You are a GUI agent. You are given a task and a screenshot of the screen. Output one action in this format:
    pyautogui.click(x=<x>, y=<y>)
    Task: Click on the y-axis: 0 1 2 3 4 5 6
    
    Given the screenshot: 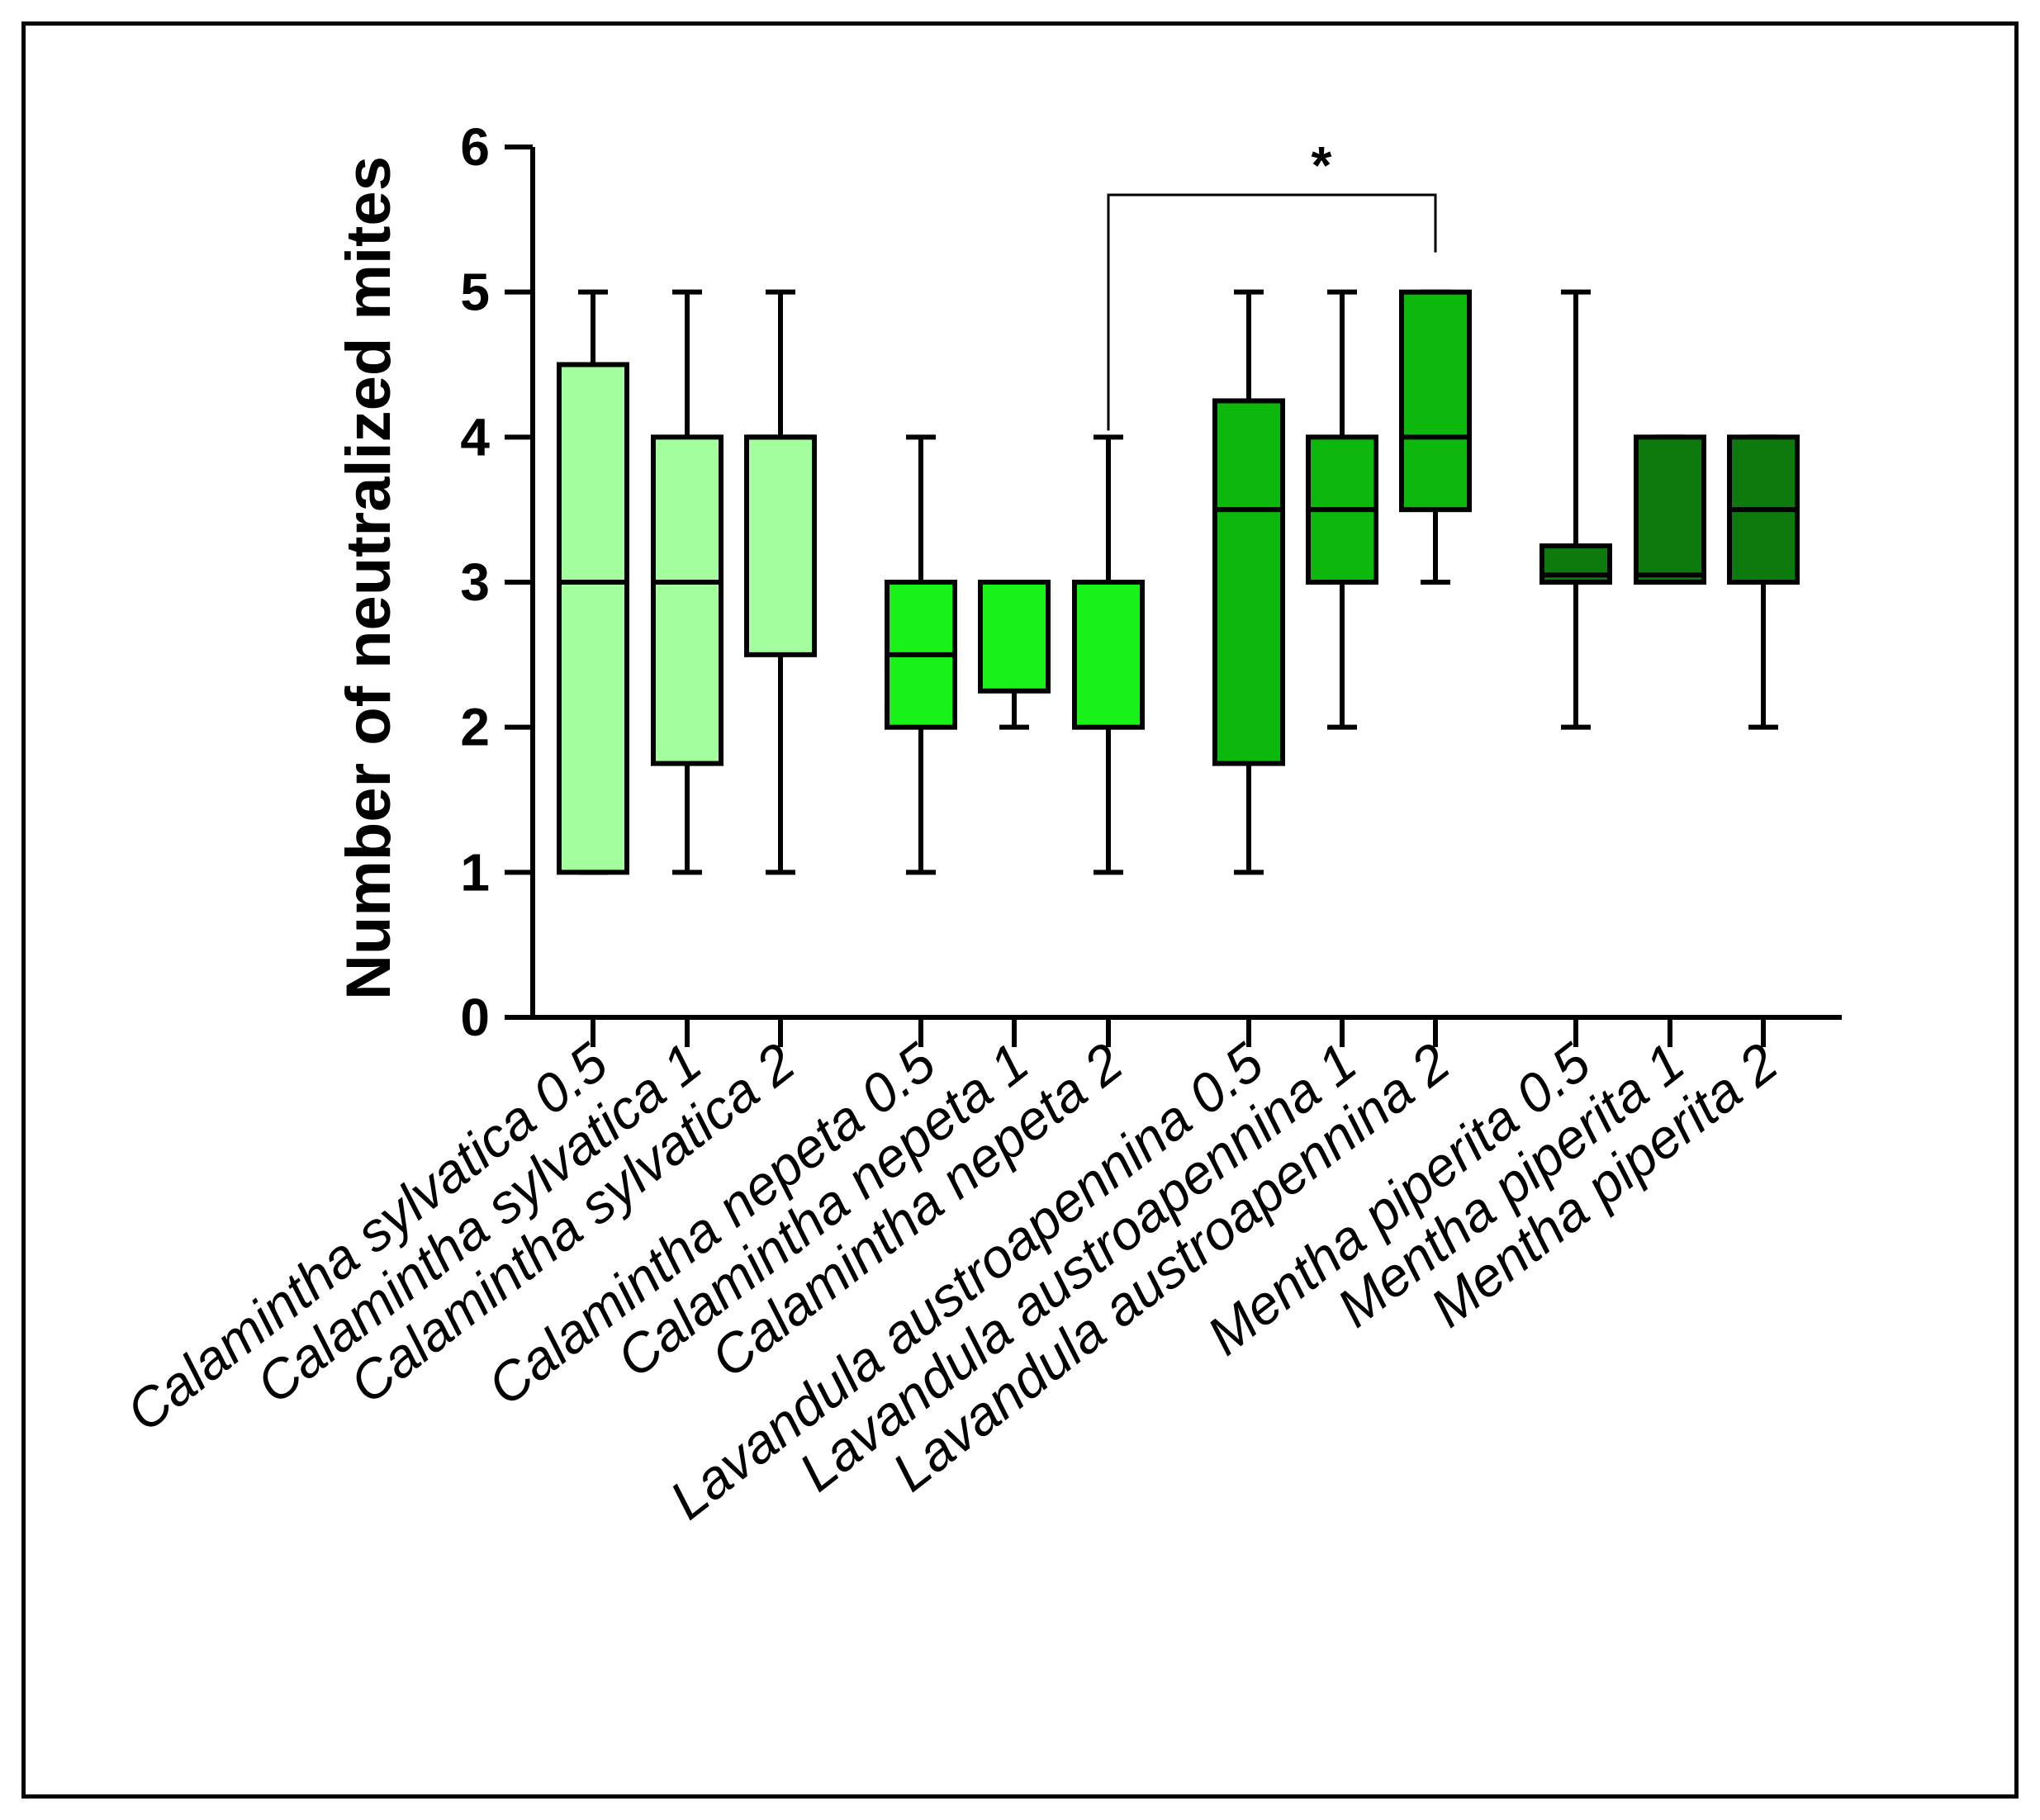 What is the action you would take?
    pyautogui.click(x=497, y=582)
    